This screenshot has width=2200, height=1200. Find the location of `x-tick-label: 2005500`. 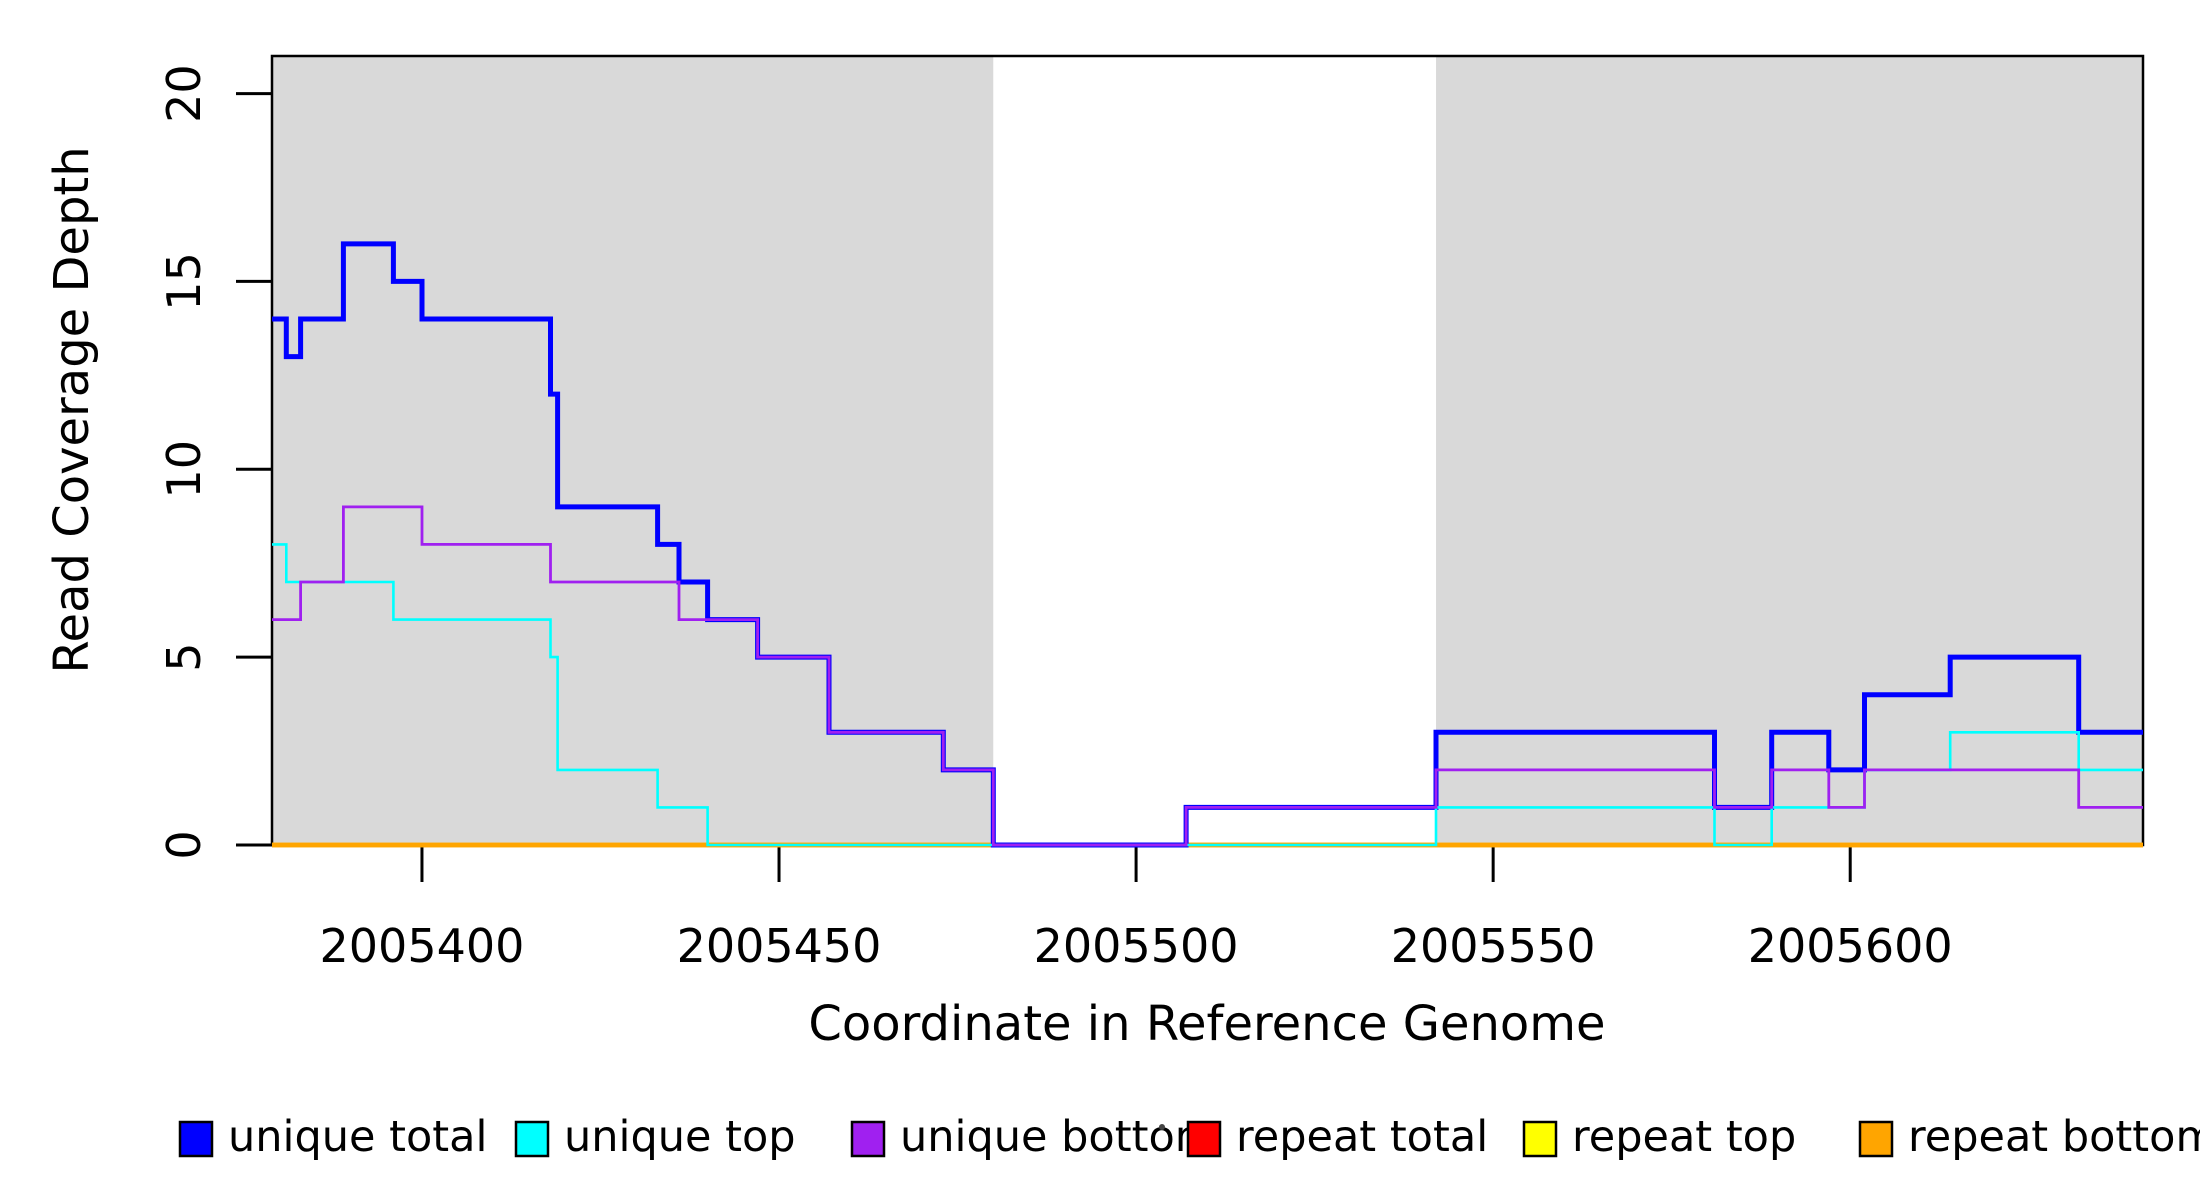

x-tick-label: 2005500 is located at coordinates (1136, 946).